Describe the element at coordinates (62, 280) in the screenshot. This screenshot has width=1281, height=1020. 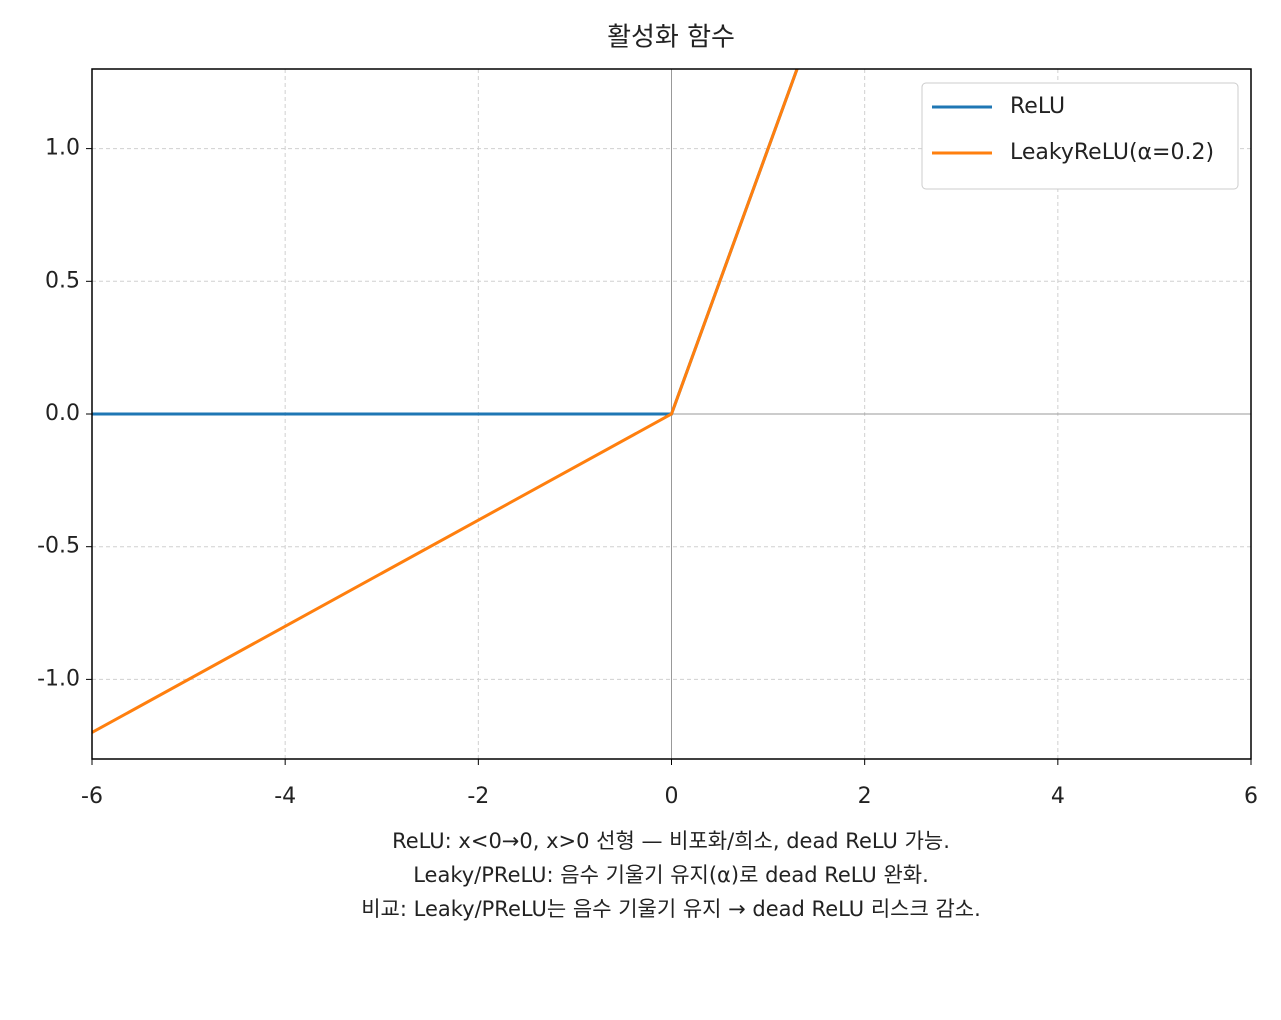
I see `y-tick-label: 0.5` at that location.